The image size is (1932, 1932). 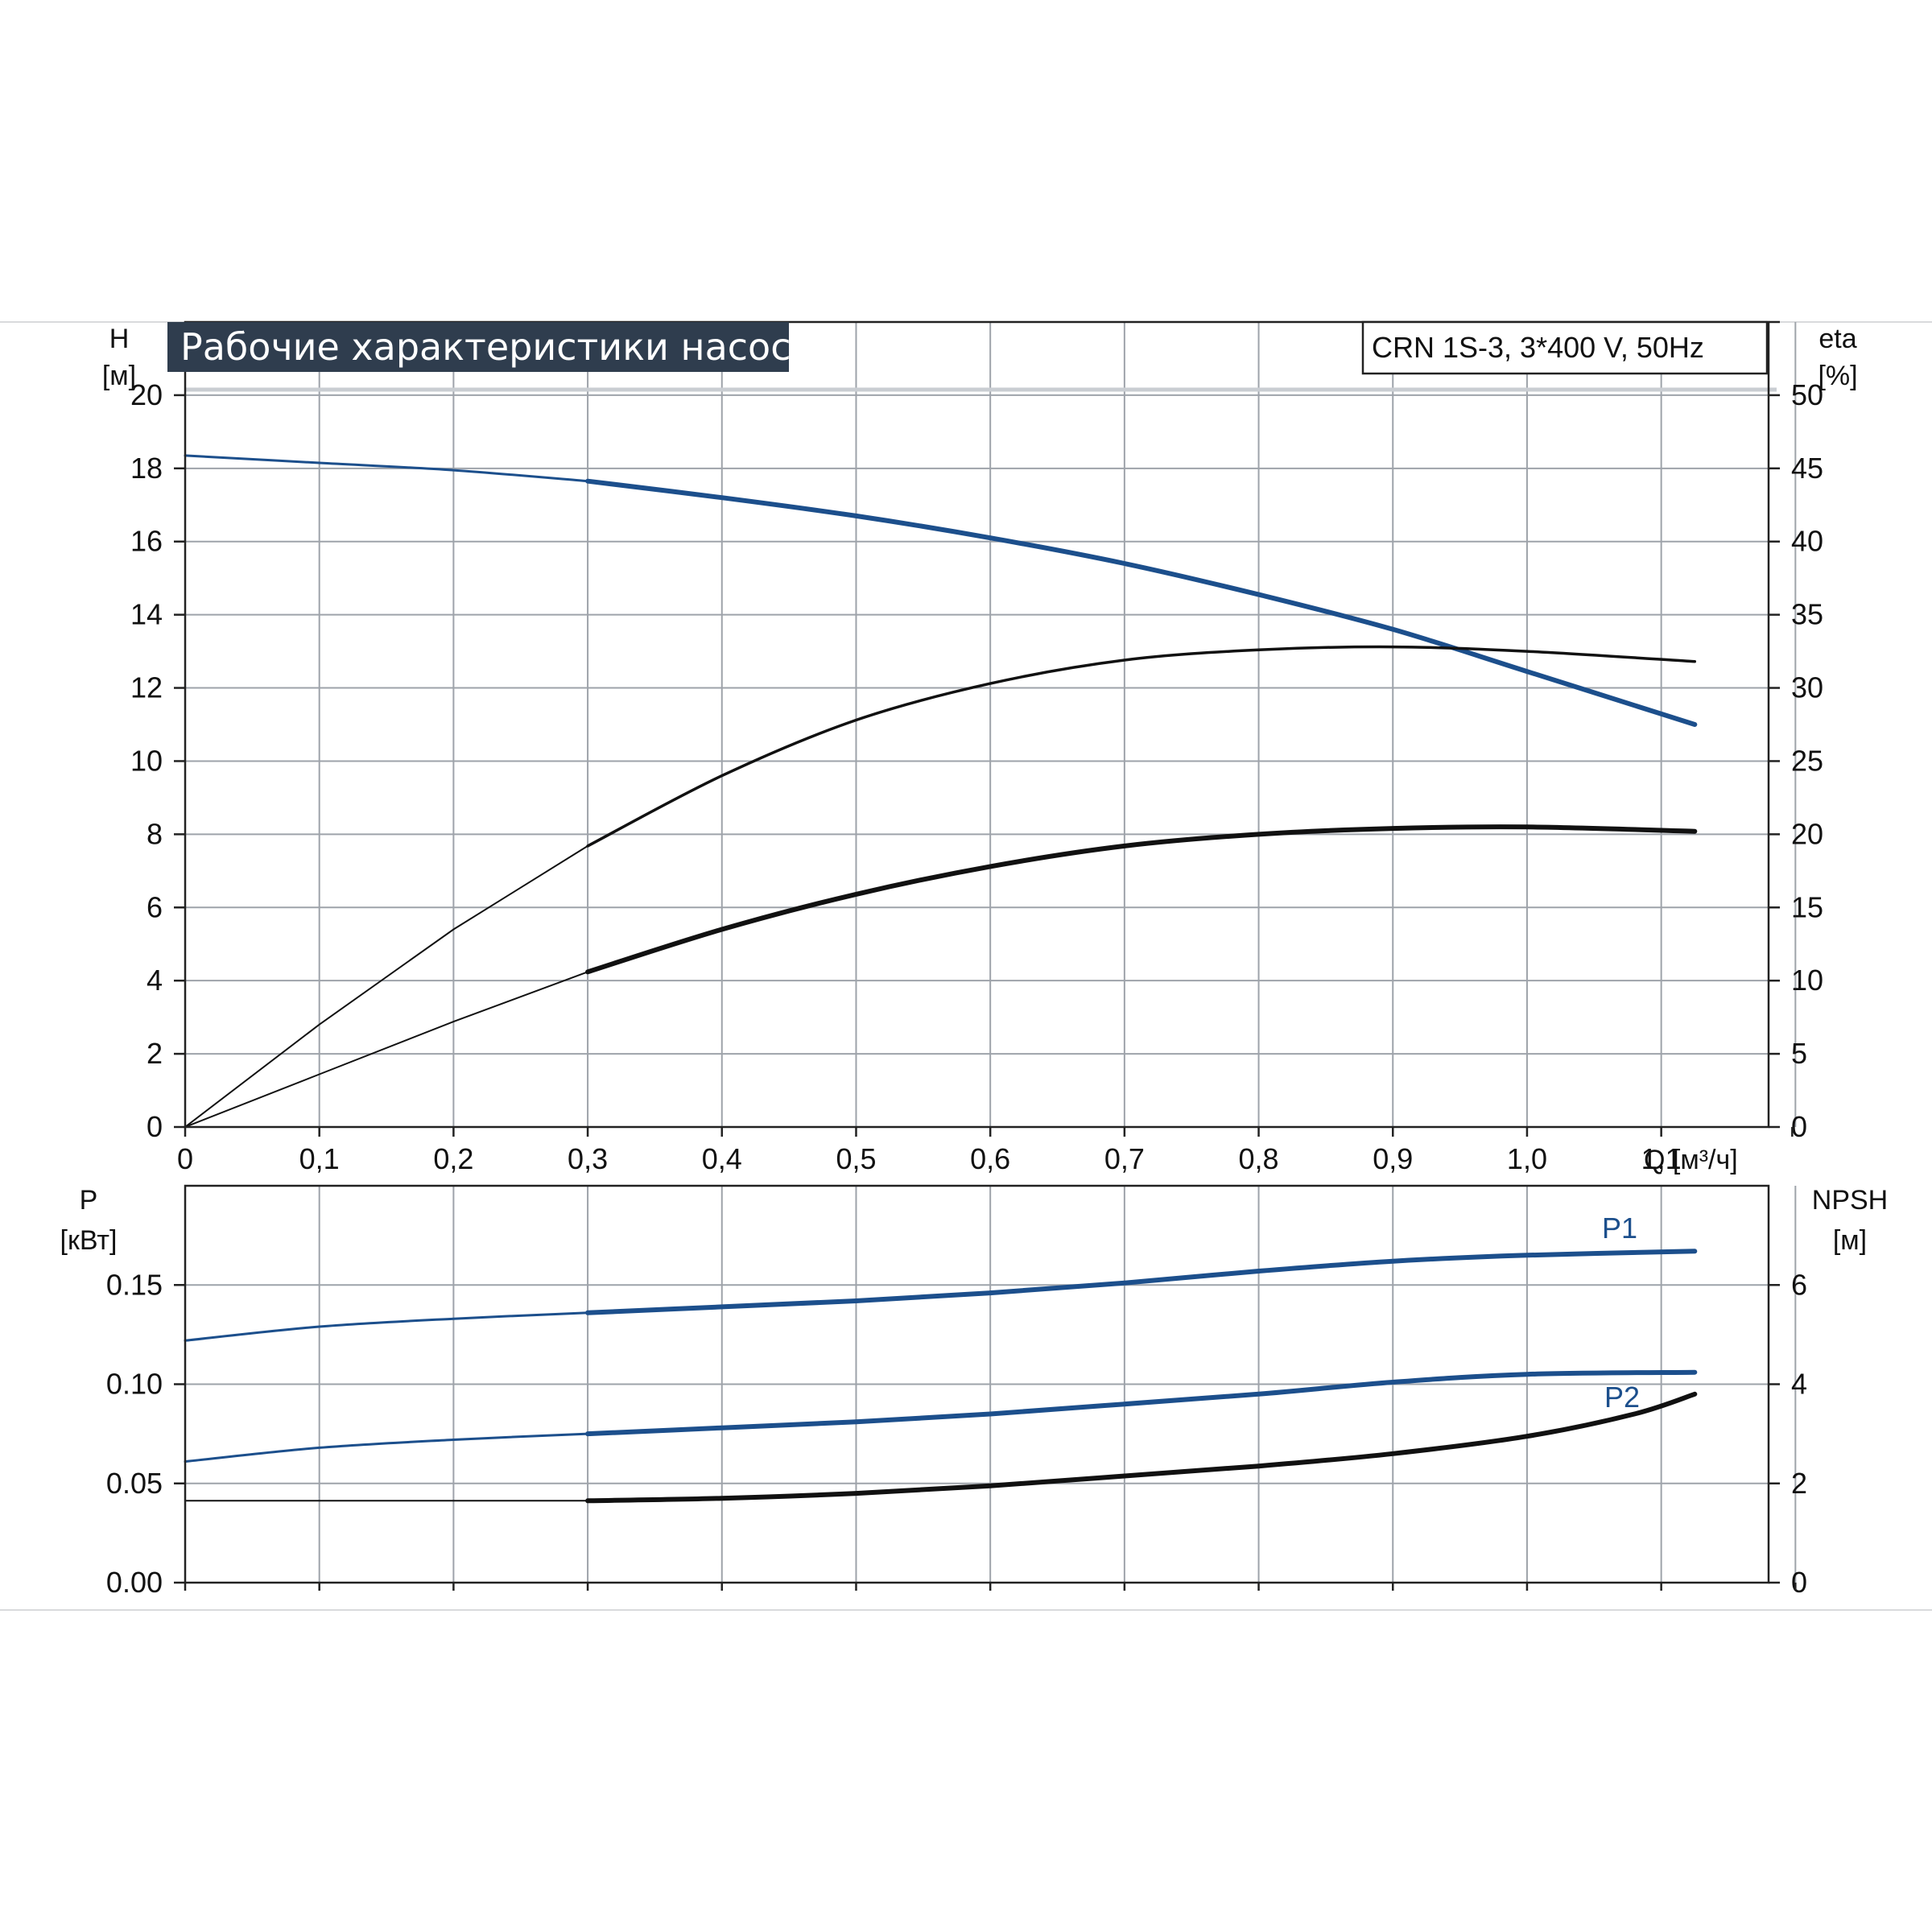 What do you see at coordinates (1837, 376) in the screenshot?
I see `efficiency-axis-unit: [%]` at bounding box center [1837, 376].